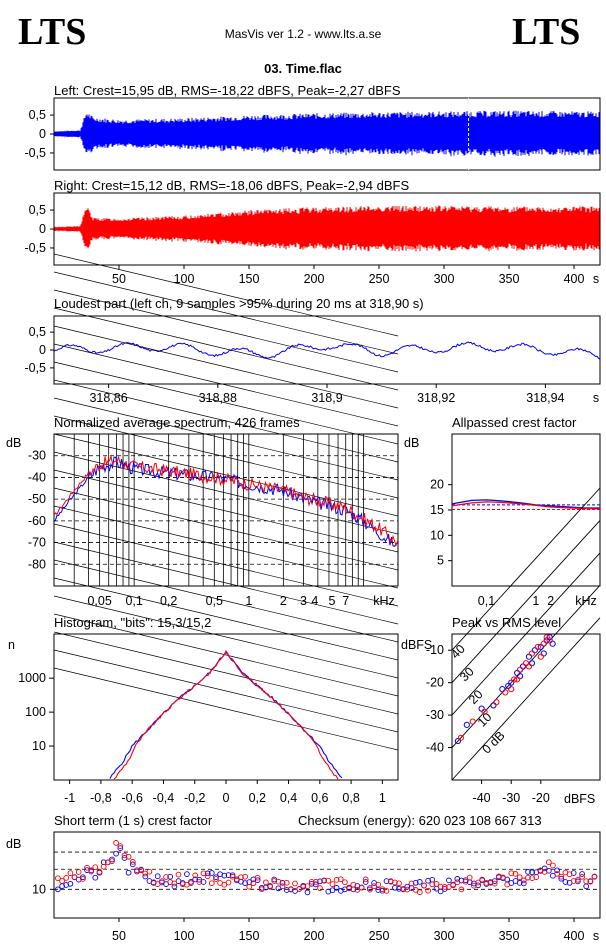 The image size is (606, 946). I want to click on right-wave-xtick-label: 250, so click(379, 279).